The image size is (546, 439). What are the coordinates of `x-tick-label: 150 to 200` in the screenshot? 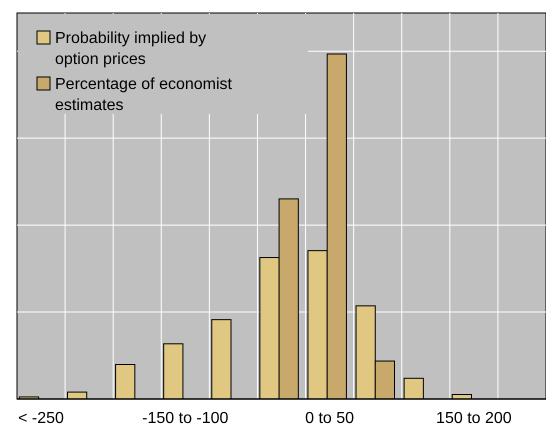 It's located at (474, 418).